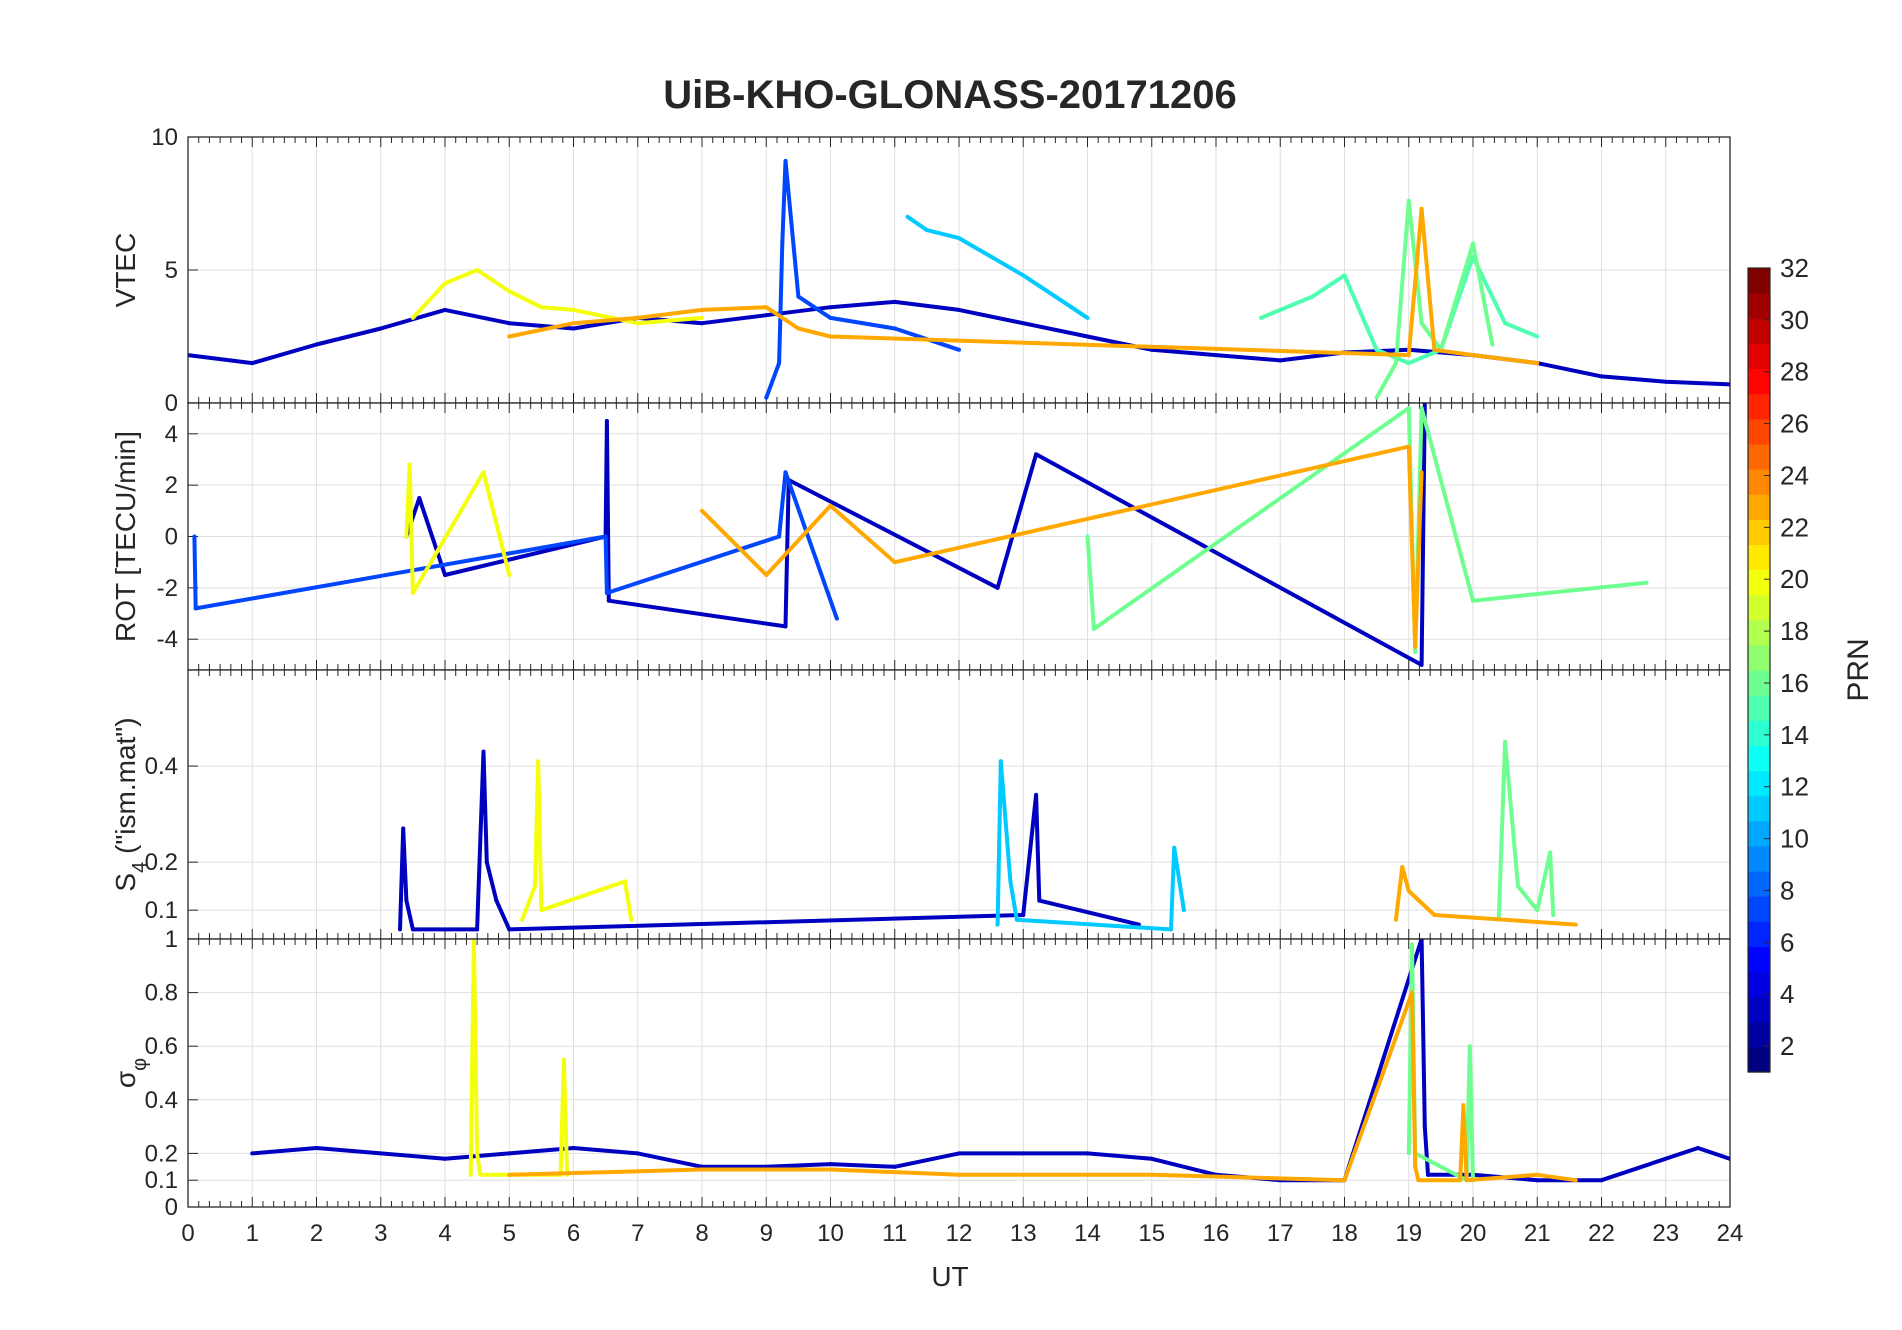 The width and height of the screenshot is (1902, 1330). Describe the element at coordinates (1280, 1233) in the screenshot. I see `x-tick-label: 17` at that location.